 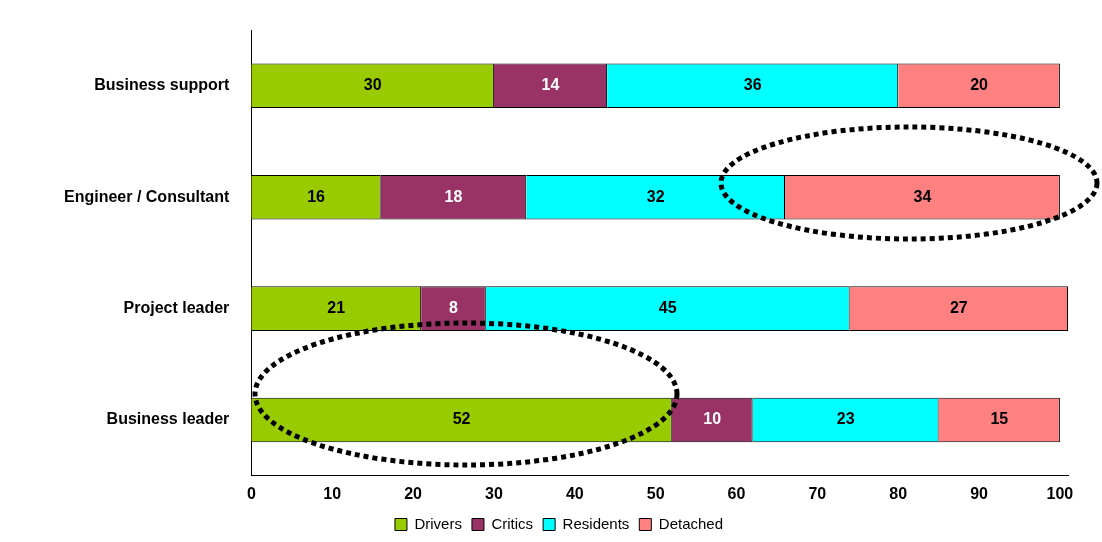 What do you see at coordinates (596, 523) in the screenshot?
I see `legend-label: Residents` at bounding box center [596, 523].